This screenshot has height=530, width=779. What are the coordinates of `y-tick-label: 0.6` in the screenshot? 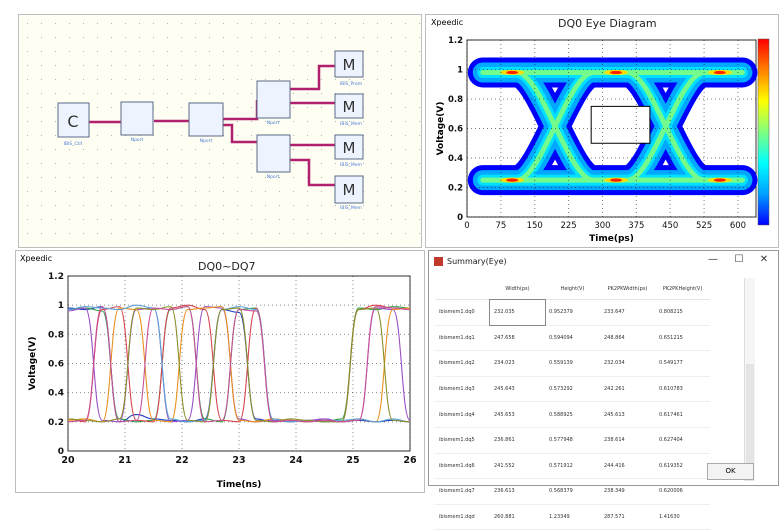 It's located at (56, 365).